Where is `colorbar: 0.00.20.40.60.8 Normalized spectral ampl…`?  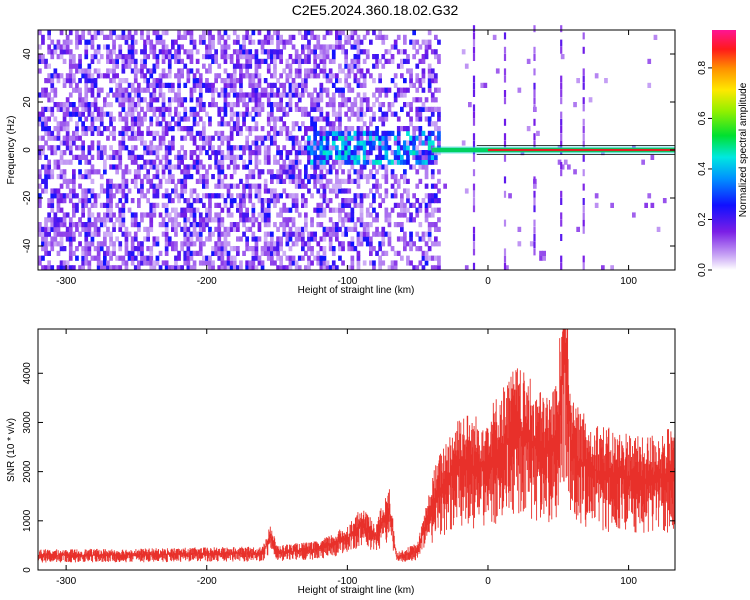 colorbar: 0.00.20.40.60.8 Normalized spectral ampl… is located at coordinates (723, 153).